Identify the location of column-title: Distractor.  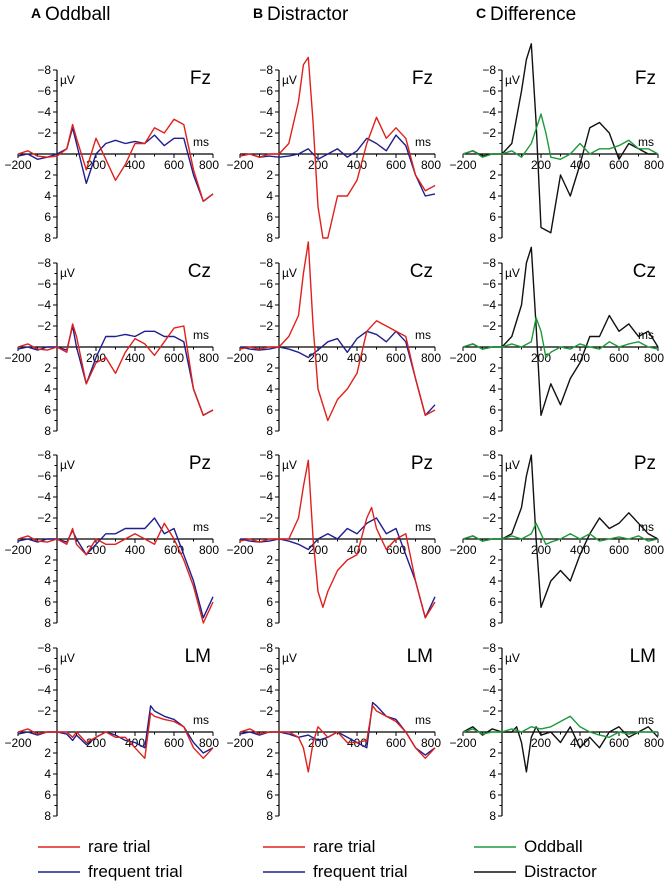
(308, 14).